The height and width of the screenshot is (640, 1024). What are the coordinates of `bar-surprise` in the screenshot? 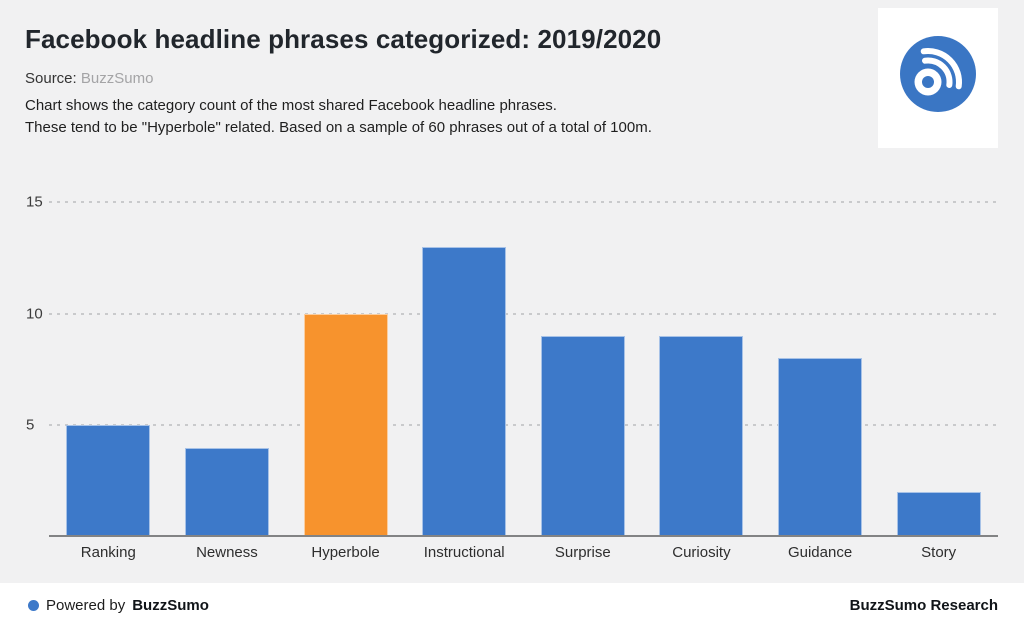 It's located at (582, 436).